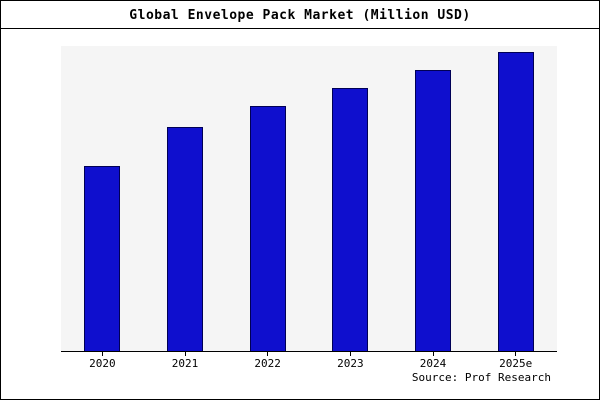 The height and width of the screenshot is (400, 600). I want to click on bar-2023, so click(350, 219).